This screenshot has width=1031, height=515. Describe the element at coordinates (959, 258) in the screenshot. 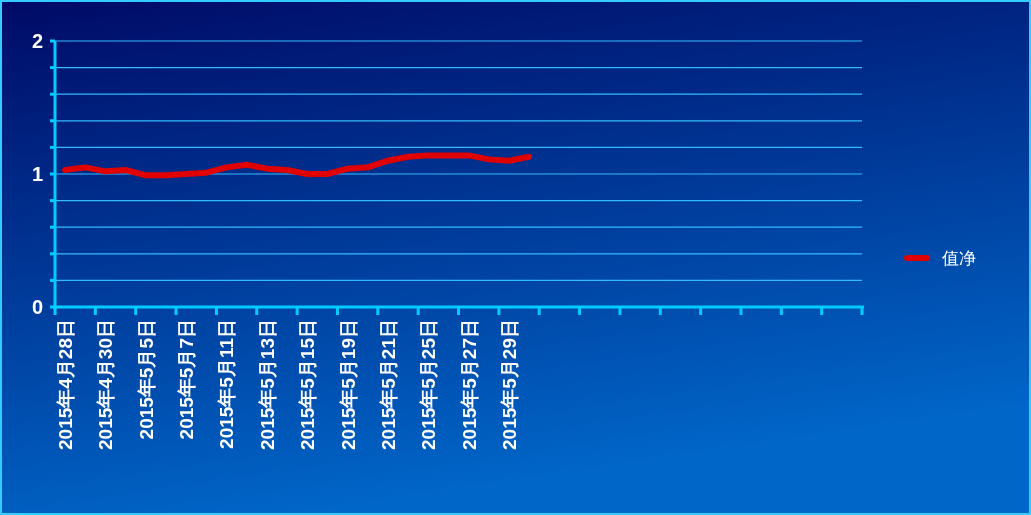

I see `legend-label: 值净` at that location.